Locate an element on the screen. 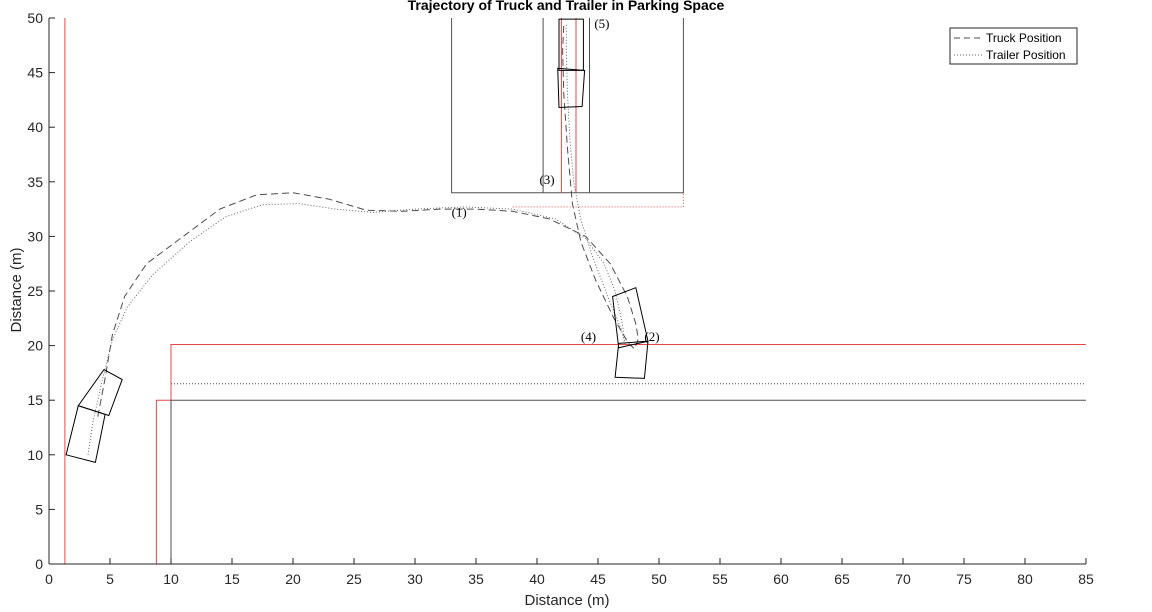 The width and height of the screenshot is (1152, 612). y-tick-label: 15 is located at coordinates (35, 400).